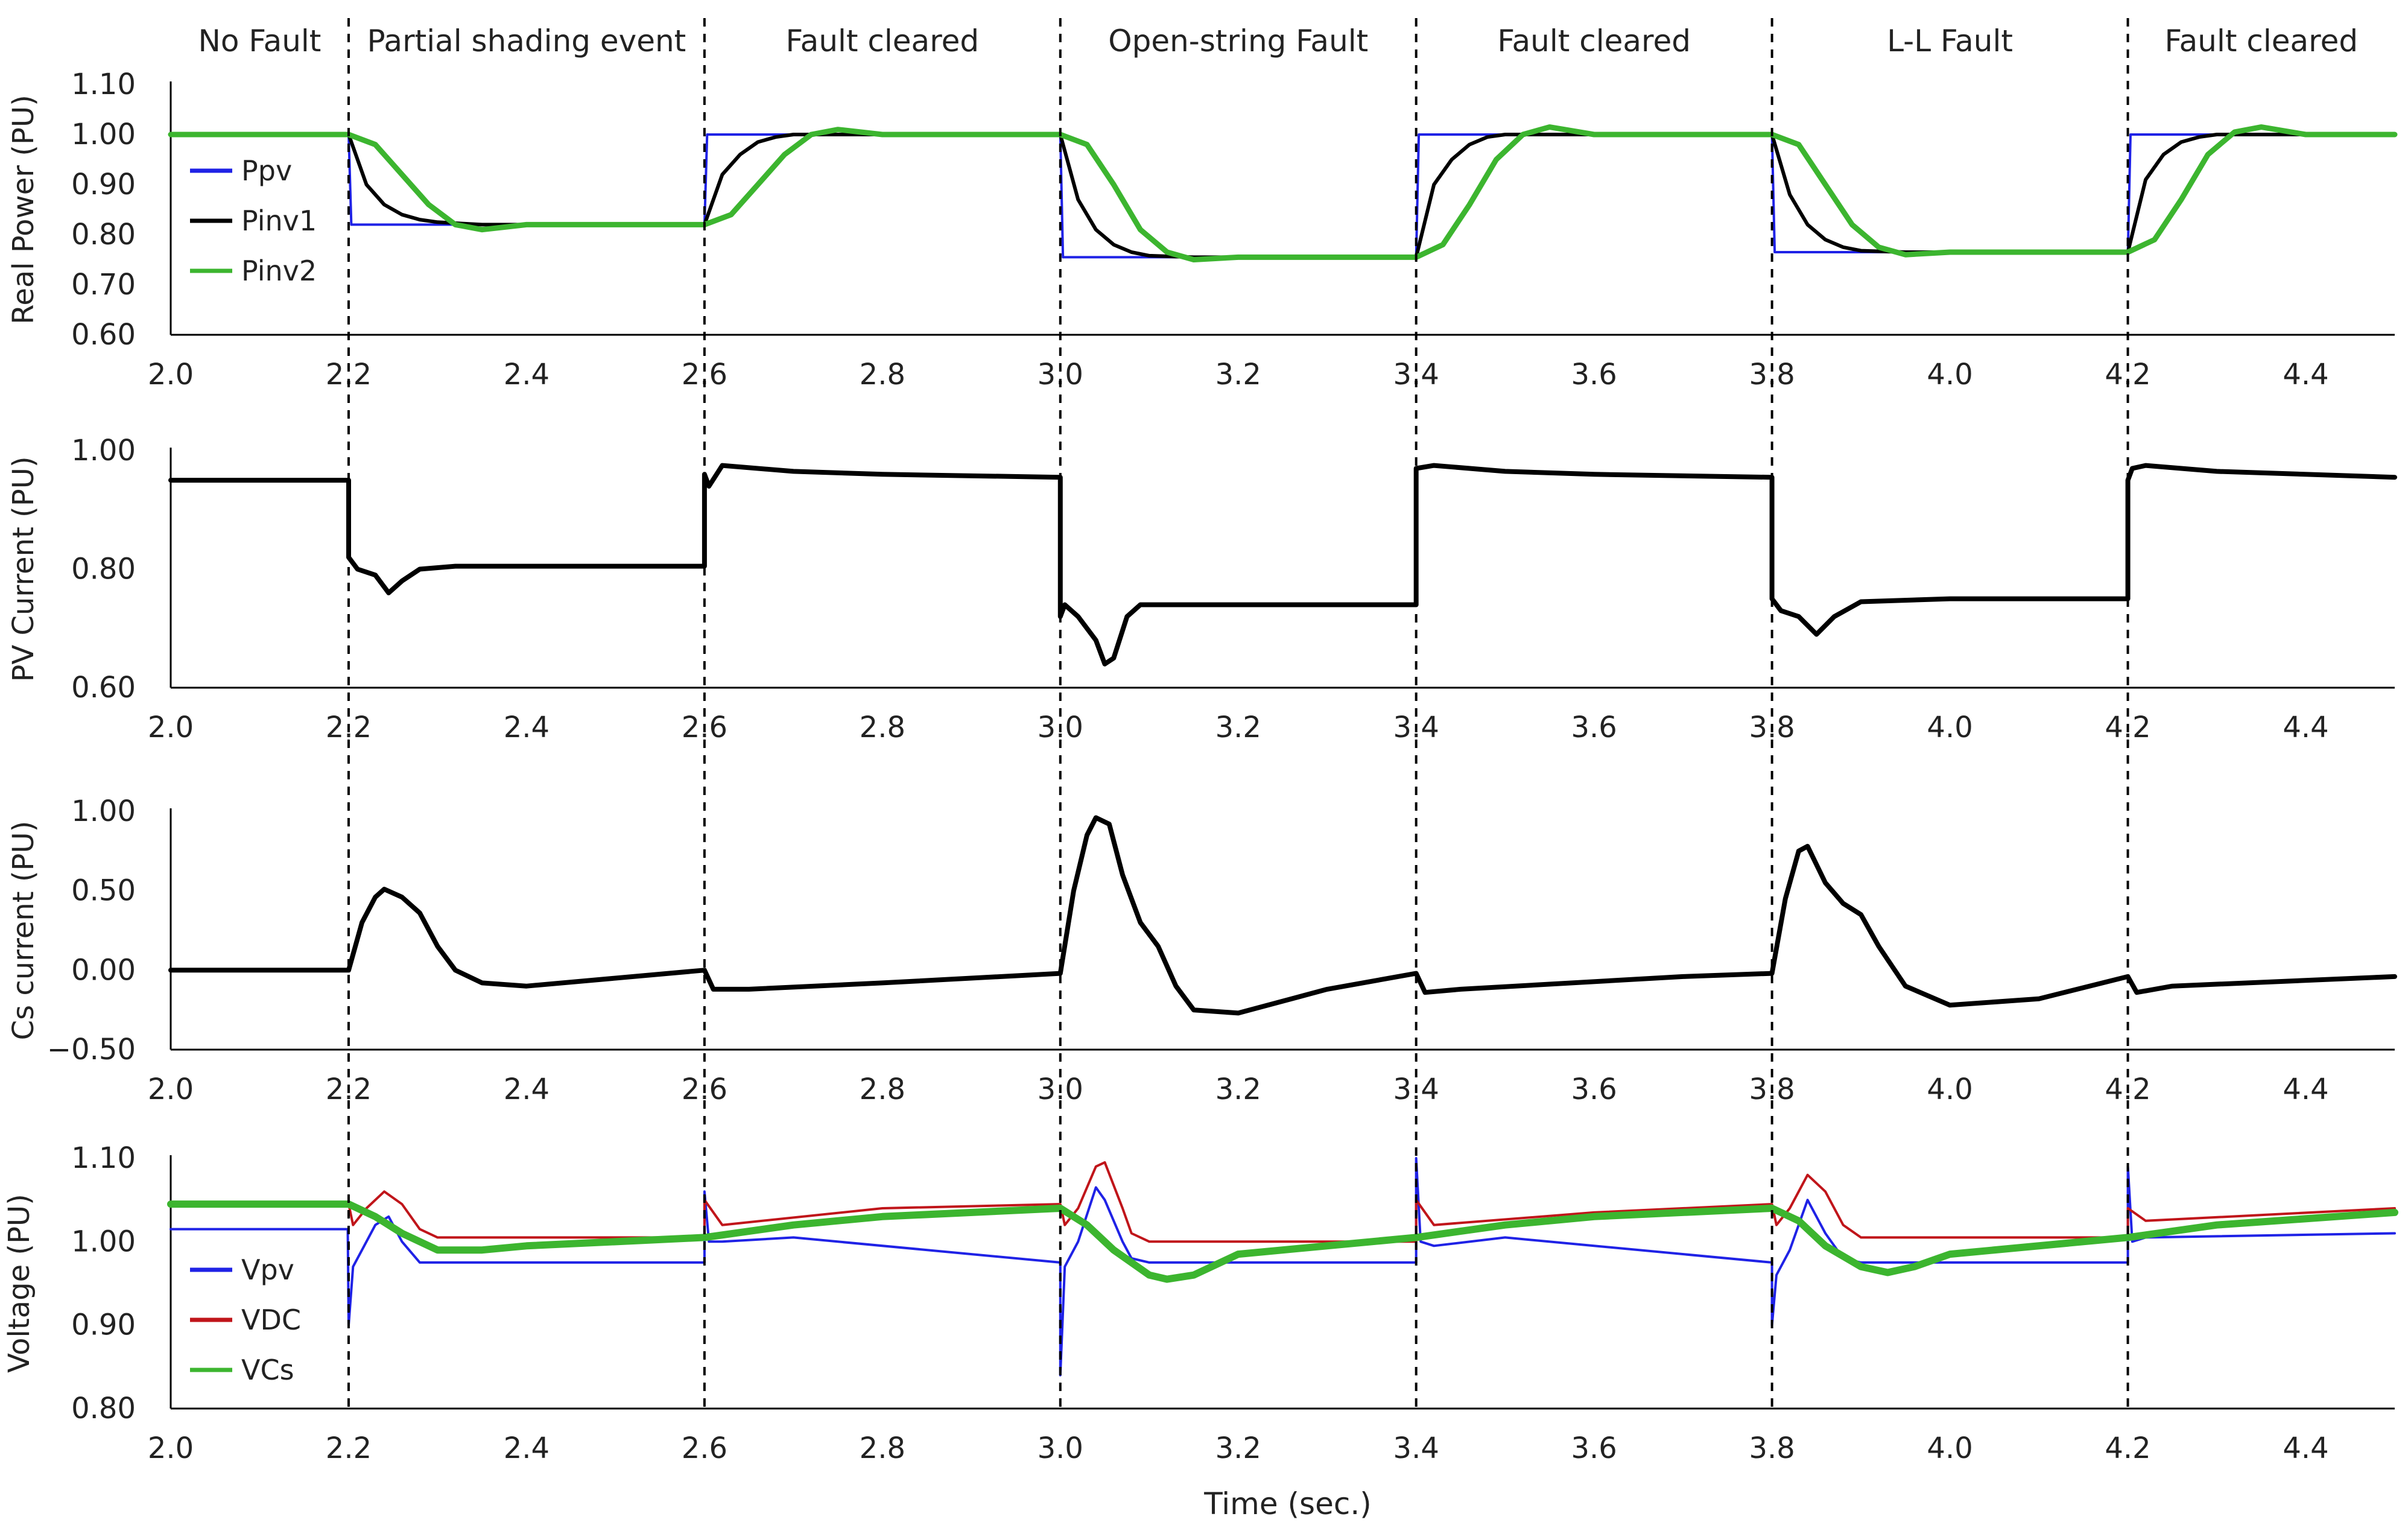 This screenshot has width=2408, height=1531. What do you see at coordinates (1238, 42) in the screenshot?
I see `event-label-open-string-fault: Open-string Fault` at bounding box center [1238, 42].